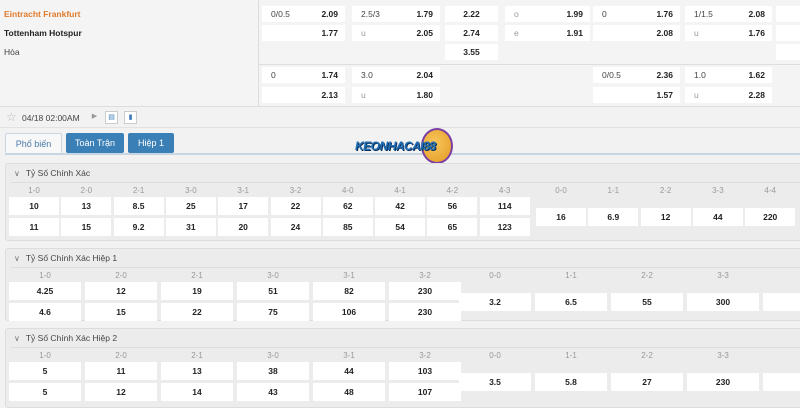 Image resolution: width=800 pixels, height=408 pixels. Describe the element at coordinates (95, 143) in the screenshot. I see `tab-toan-tran: Toàn Trận` at that location.